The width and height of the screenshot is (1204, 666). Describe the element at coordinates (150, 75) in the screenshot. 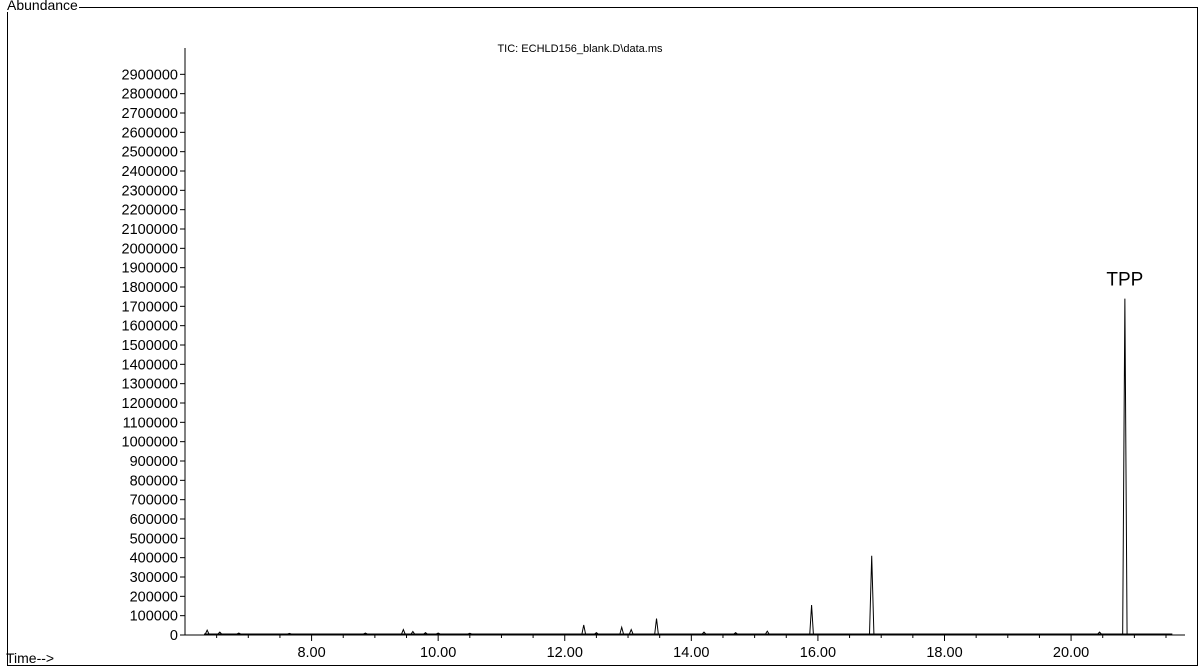

I see `y-tick-label: 2900000` at that location.